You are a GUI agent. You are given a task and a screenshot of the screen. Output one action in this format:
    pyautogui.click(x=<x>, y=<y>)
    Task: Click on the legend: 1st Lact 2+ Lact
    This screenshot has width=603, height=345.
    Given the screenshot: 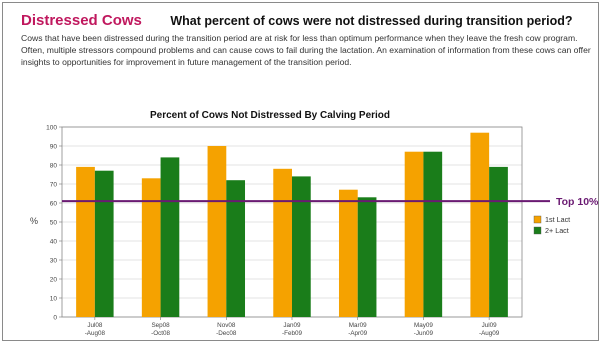 What is the action you would take?
    pyautogui.click(x=551, y=225)
    